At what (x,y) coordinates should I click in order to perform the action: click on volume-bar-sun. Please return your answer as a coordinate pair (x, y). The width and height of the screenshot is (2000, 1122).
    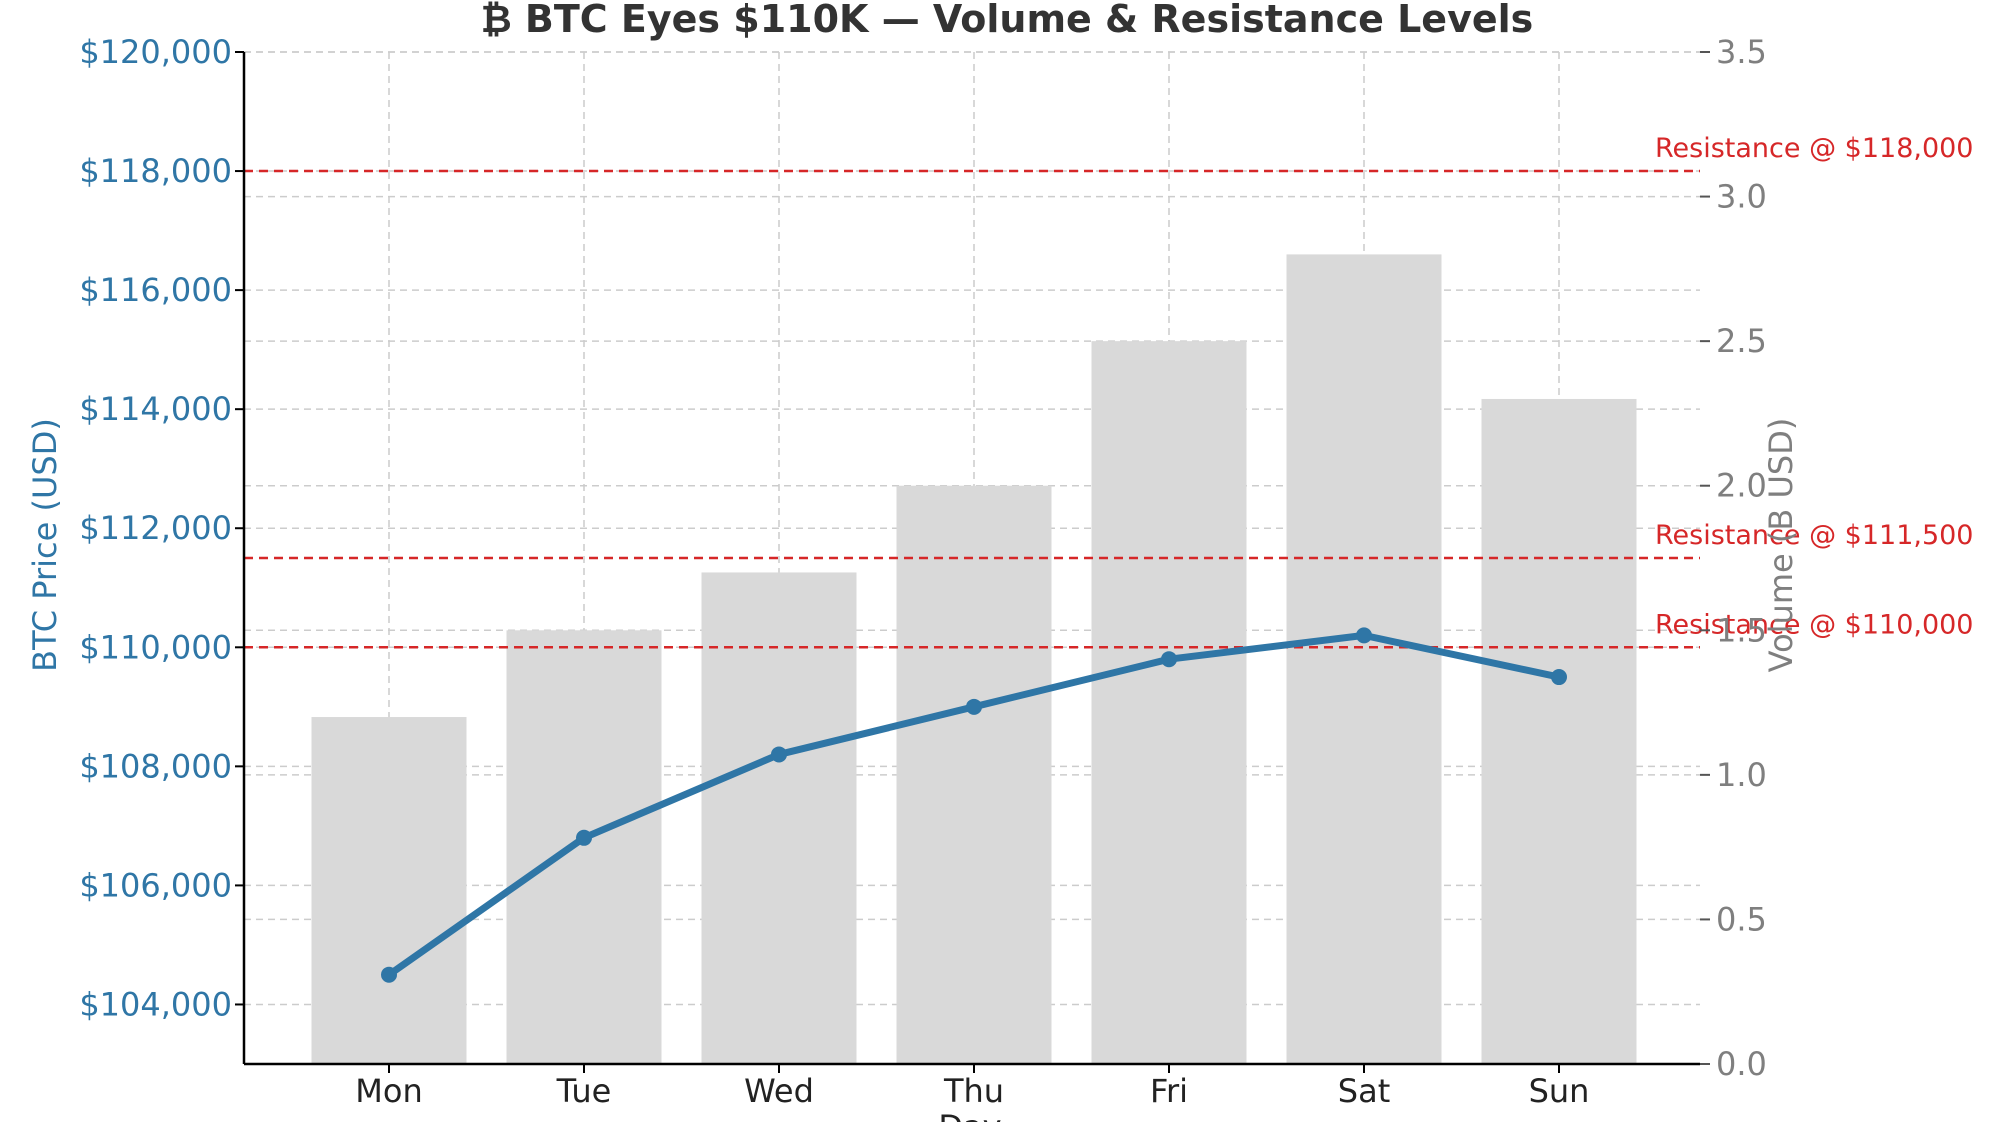
    Looking at the image, I should click on (1559, 731).